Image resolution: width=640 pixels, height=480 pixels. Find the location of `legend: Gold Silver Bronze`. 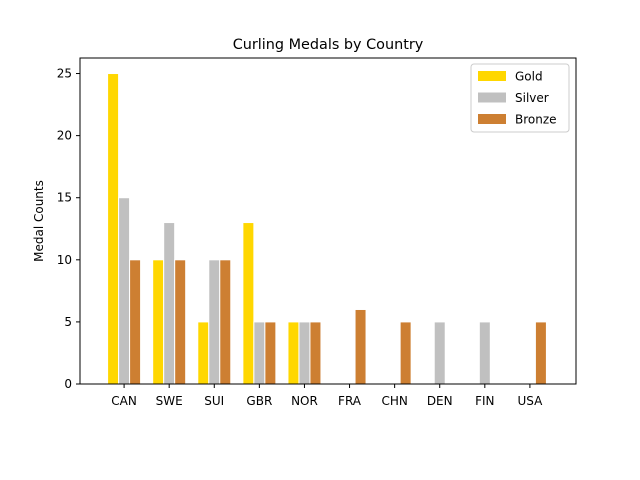

legend: Gold Silver Bronze is located at coordinates (520, 98).